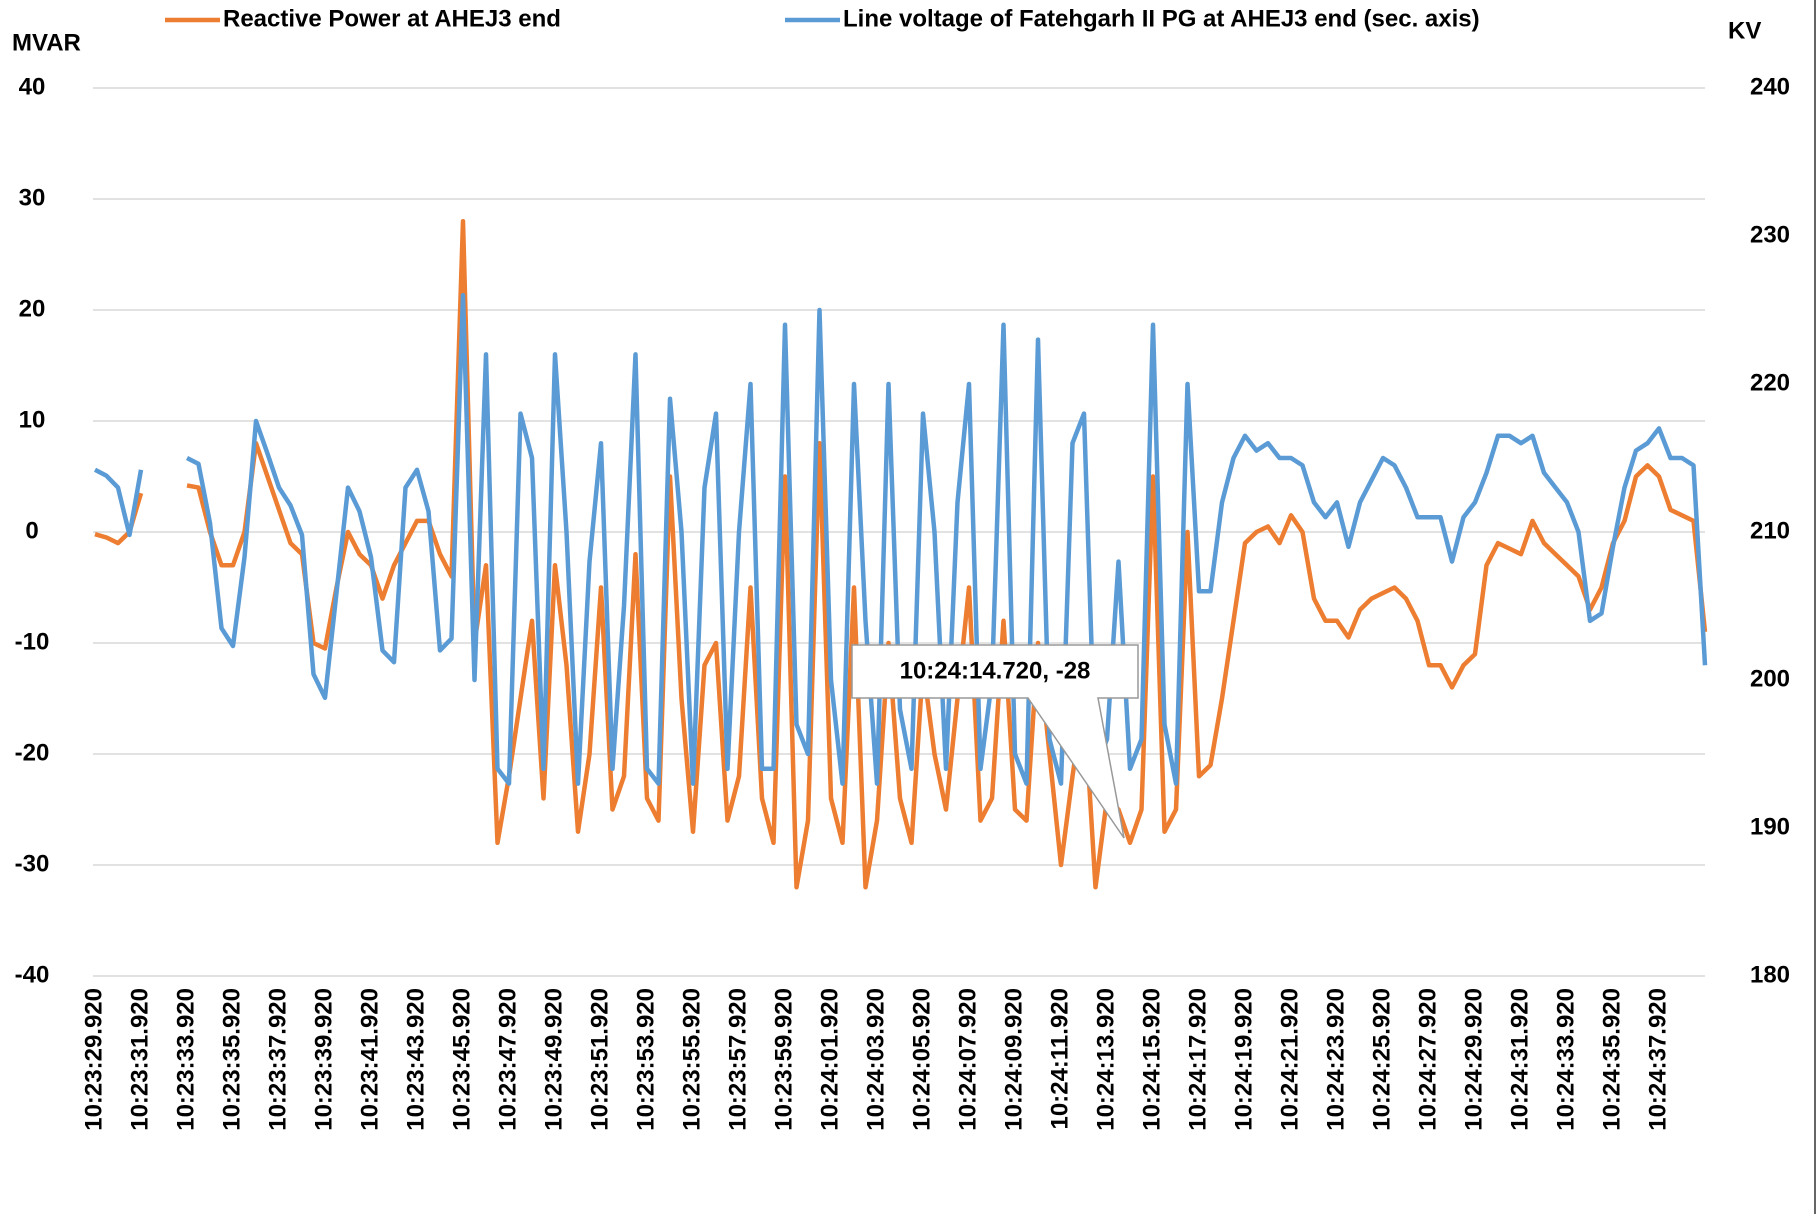  Describe the element at coordinates (31, 530) in the screenshot. I see `y-tick-label: 0` at that location.